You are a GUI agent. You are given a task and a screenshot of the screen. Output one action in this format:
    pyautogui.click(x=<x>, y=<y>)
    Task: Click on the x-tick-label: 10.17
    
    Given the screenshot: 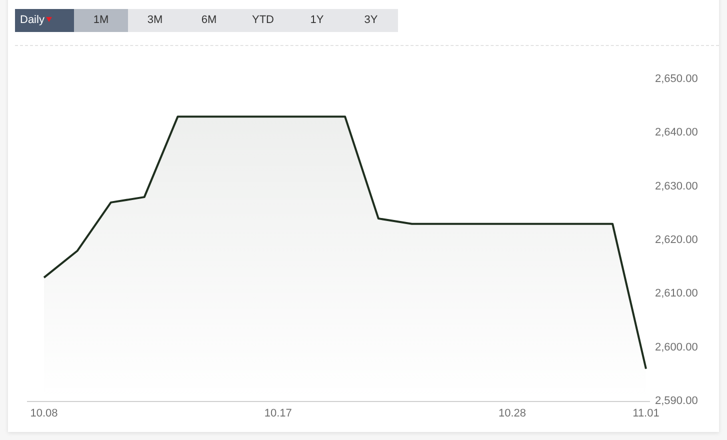 What is the action you would take?
    pyautogui.click(x=278, y=414)
    